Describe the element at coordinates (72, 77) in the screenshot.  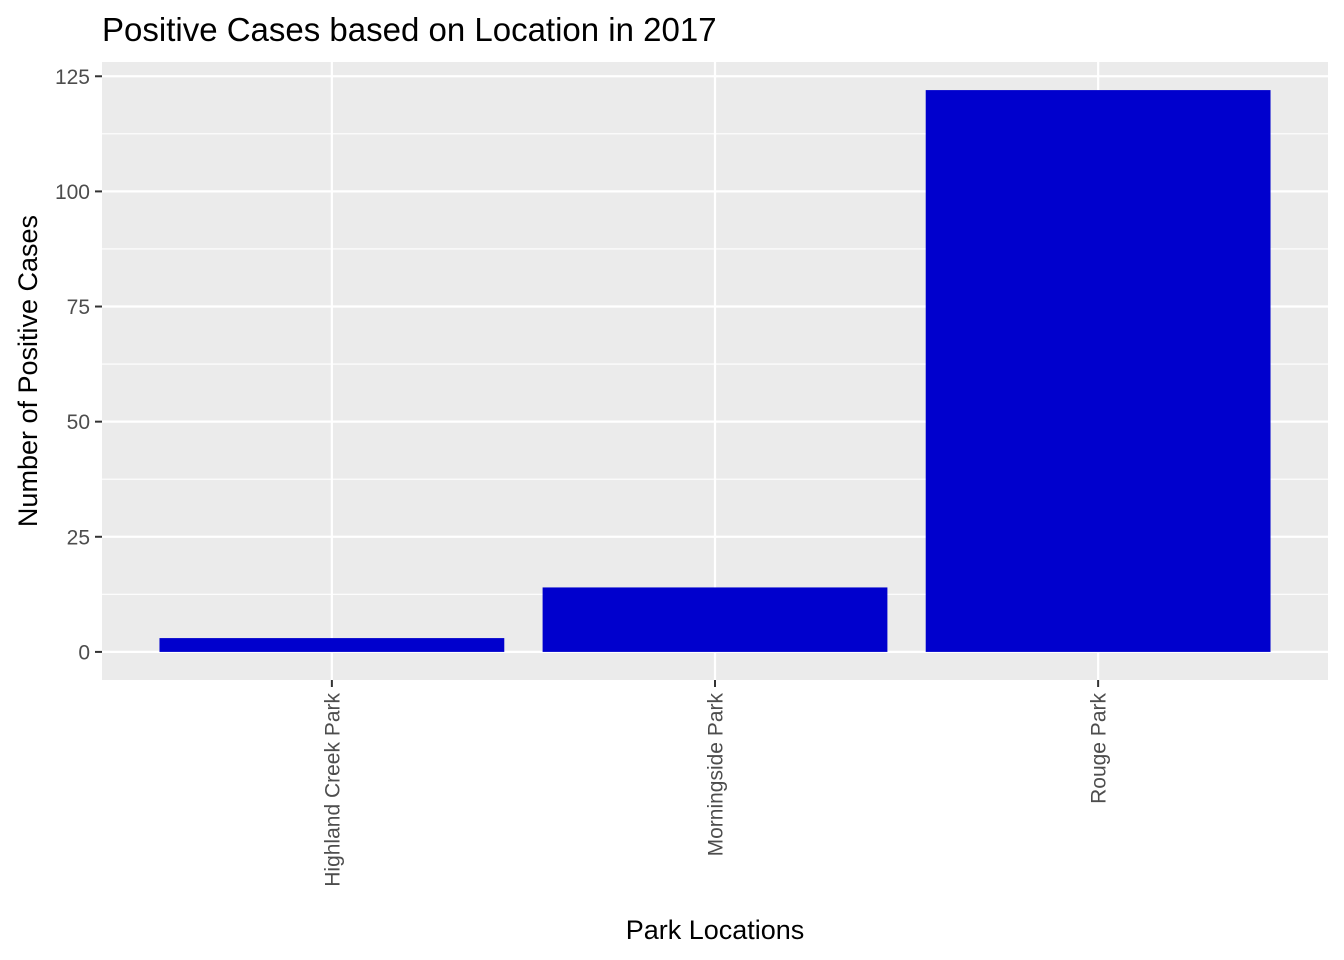
I see `y-tick-label: 125` at that location.